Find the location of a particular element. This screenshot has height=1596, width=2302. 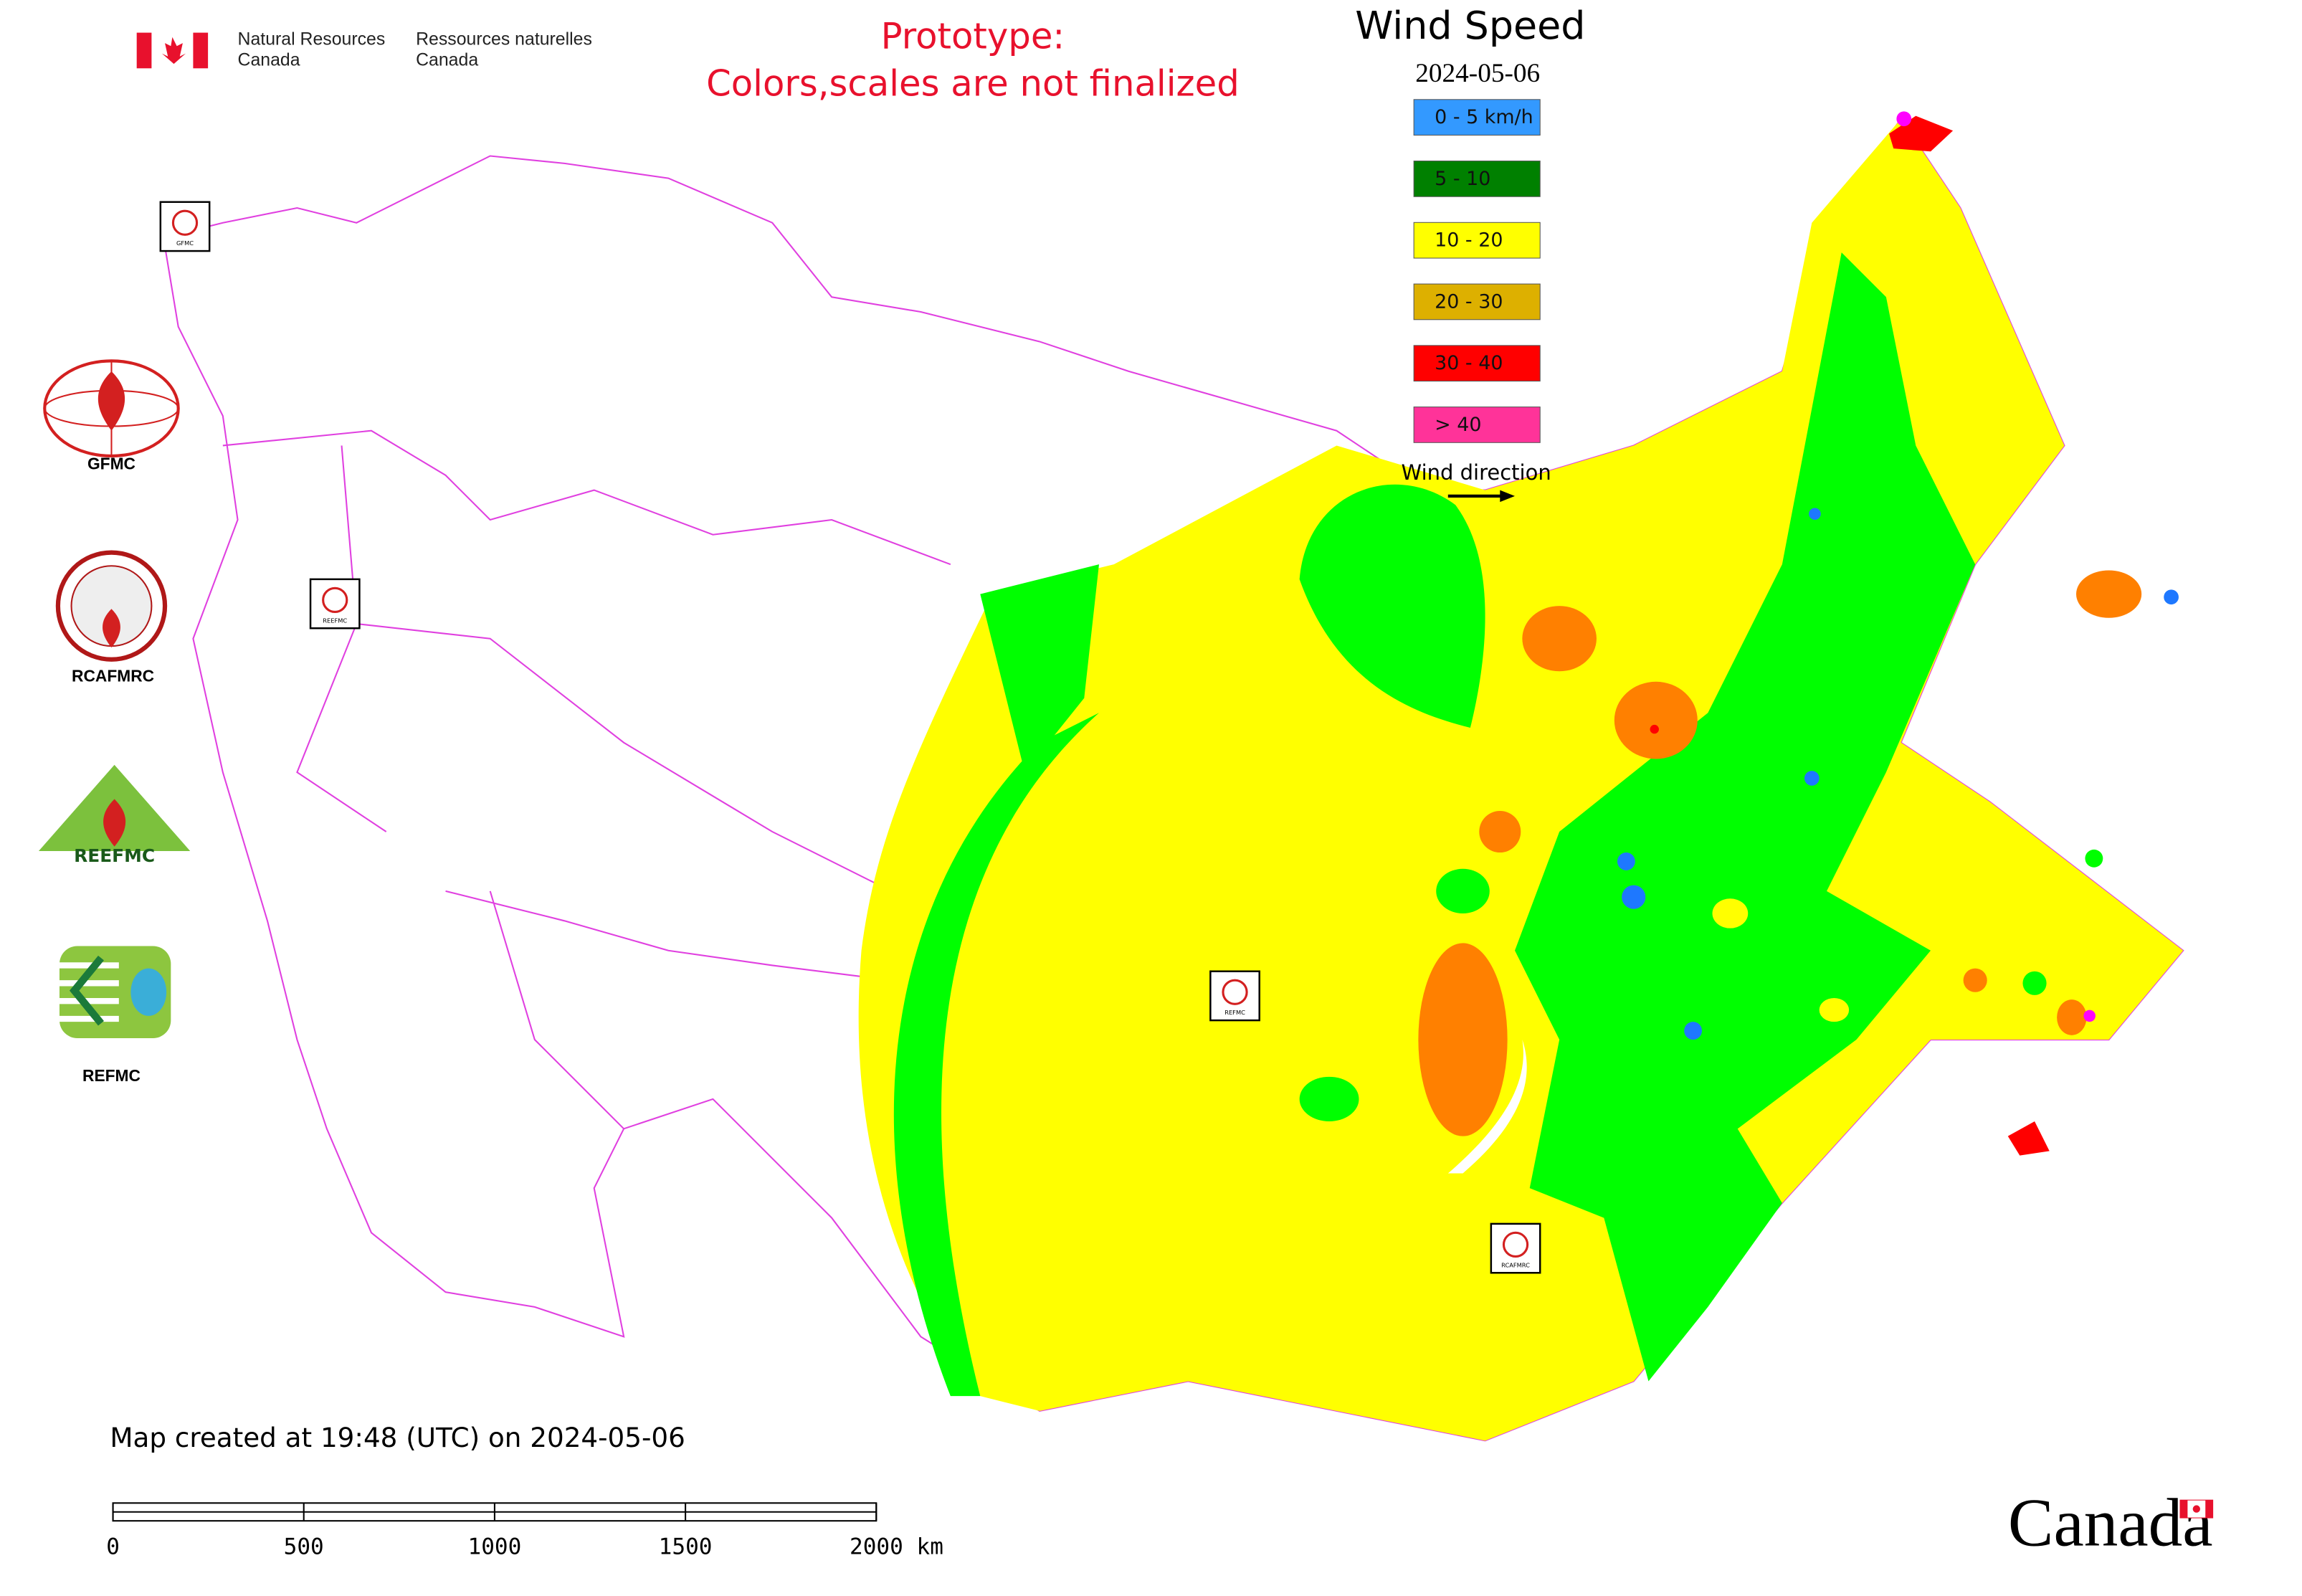

agency-en: Canada is located at coordinates (269, 60).